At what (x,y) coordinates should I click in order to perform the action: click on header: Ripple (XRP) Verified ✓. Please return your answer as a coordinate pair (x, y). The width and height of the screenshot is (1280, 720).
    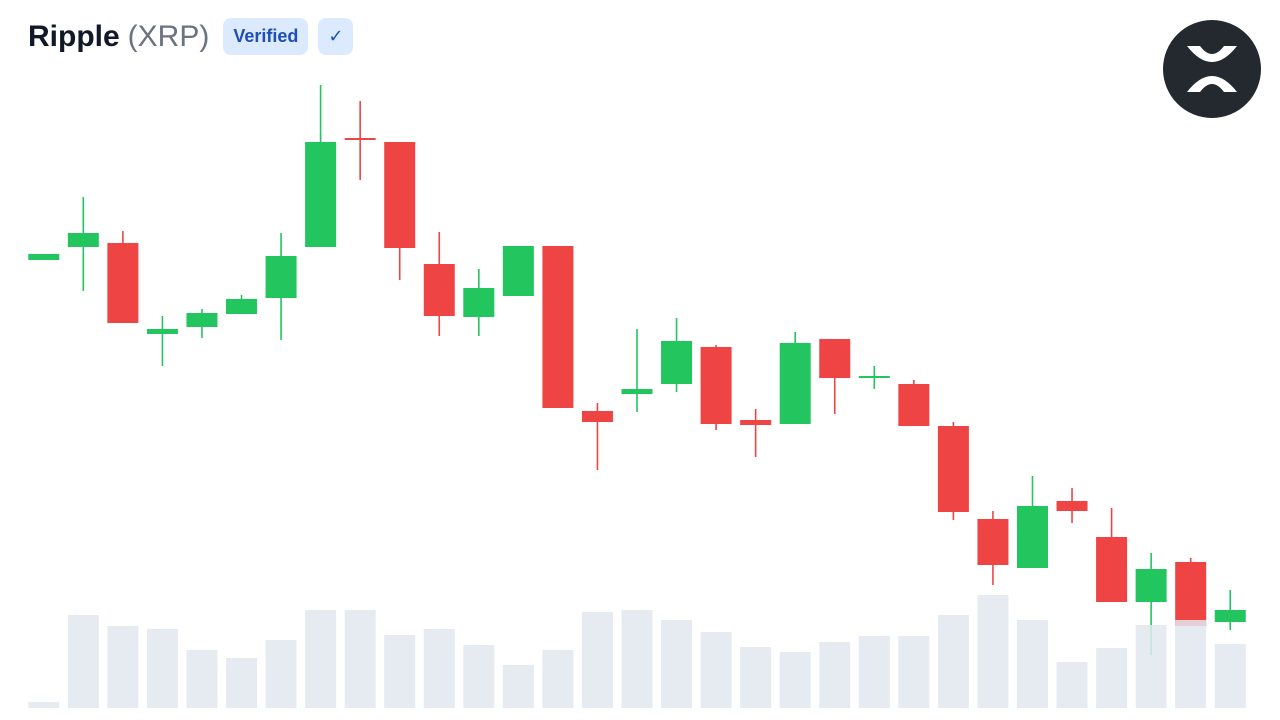
    Looking at the image, I should click on (191, 36).